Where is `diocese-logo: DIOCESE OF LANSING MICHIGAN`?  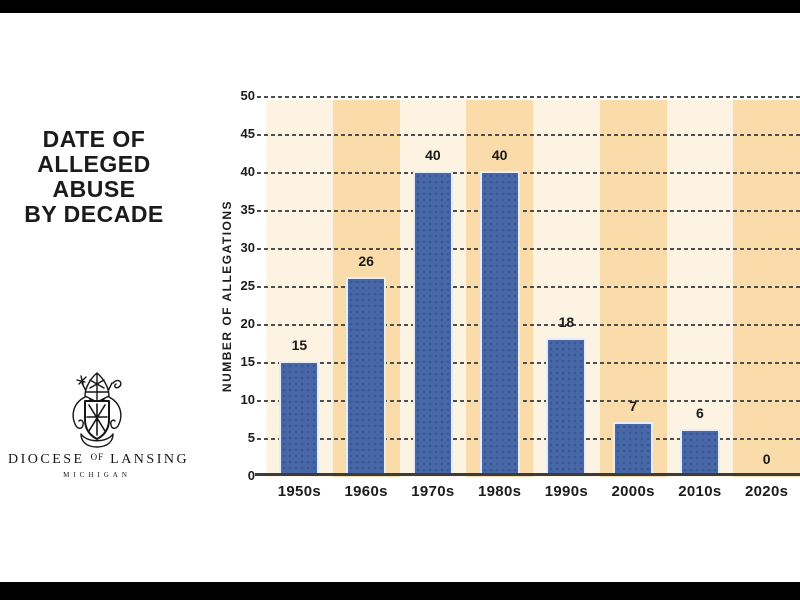
diocese-logo: DIOCESE OF LANSING MICHIGAN is located at coordinates (99, 425).